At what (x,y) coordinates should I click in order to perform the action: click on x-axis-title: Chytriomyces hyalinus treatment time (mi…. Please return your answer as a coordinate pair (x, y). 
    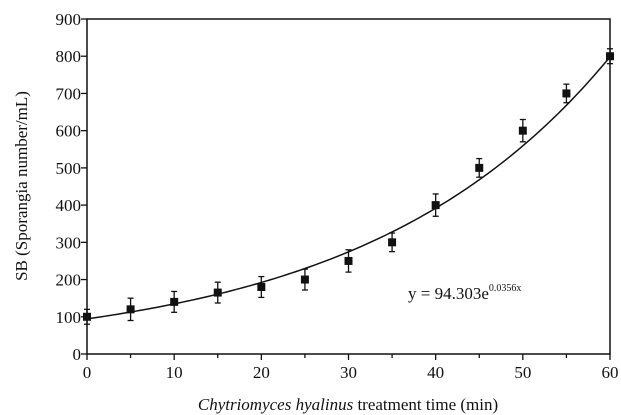
    Looking at the image, I should click on (348, 404).